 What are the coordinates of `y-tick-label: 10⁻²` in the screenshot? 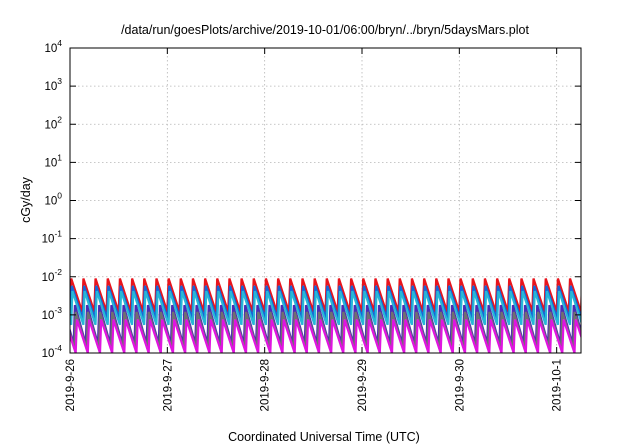 It's located at (52, 275).